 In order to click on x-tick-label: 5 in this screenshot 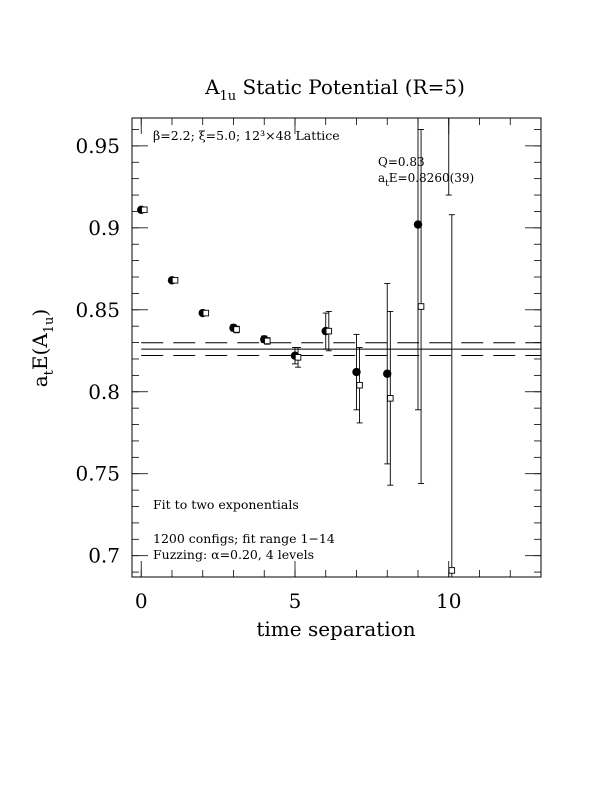, I will do `click(295, 601)`.